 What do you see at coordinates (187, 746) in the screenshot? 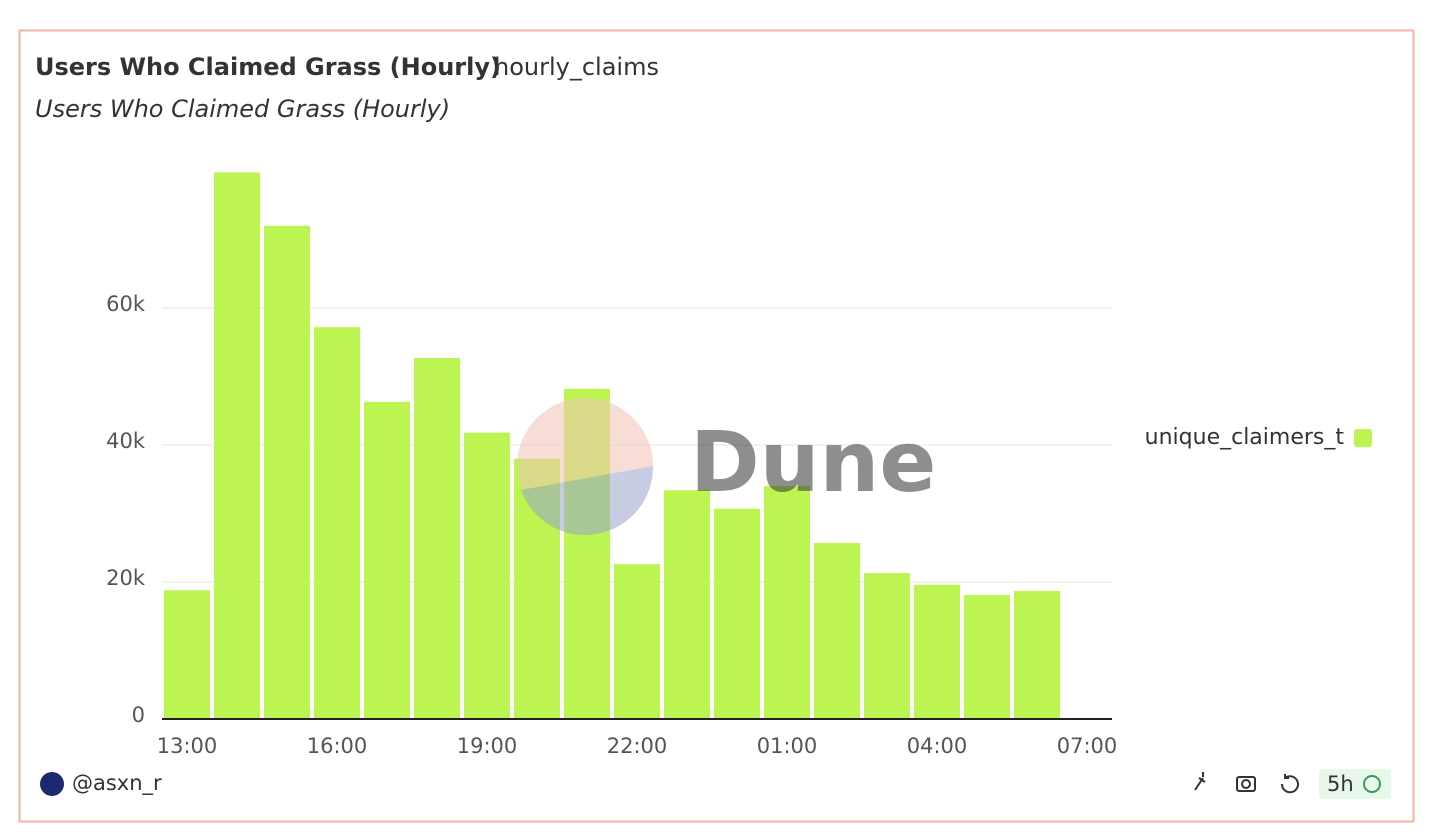
I see `x-tick-label: 13:00` at bounding box center [187, 746].